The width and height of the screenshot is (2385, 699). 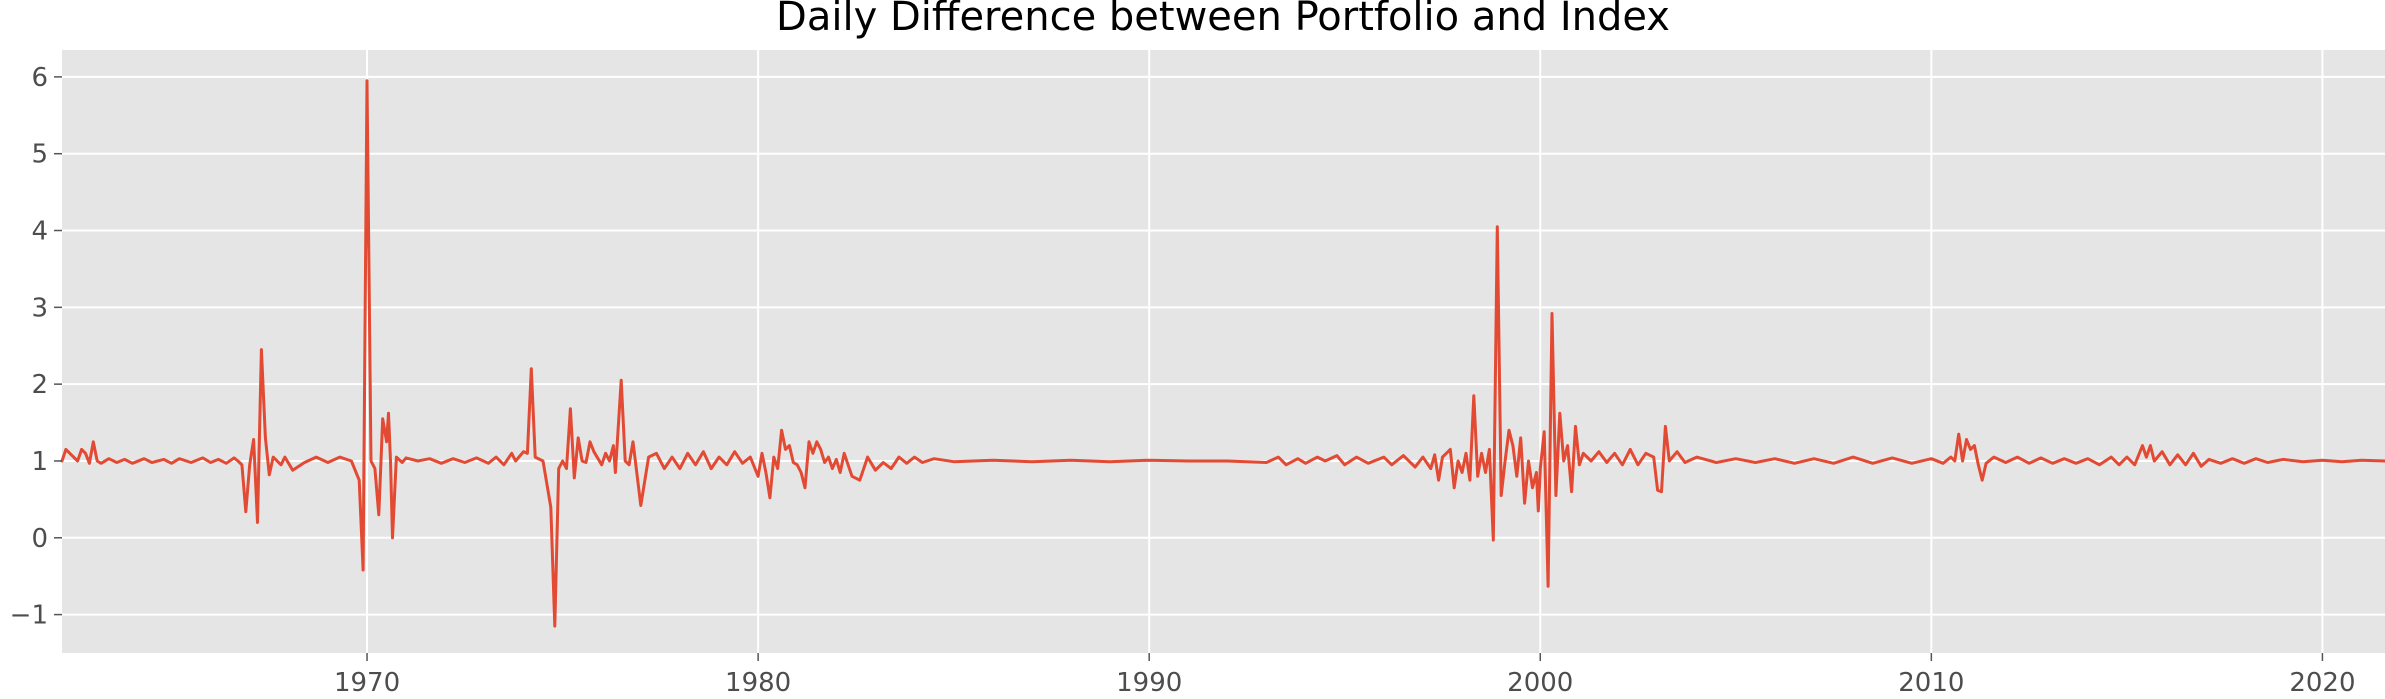 I want to click on x-tick-label: 1990, so click(x=1149, y=683).